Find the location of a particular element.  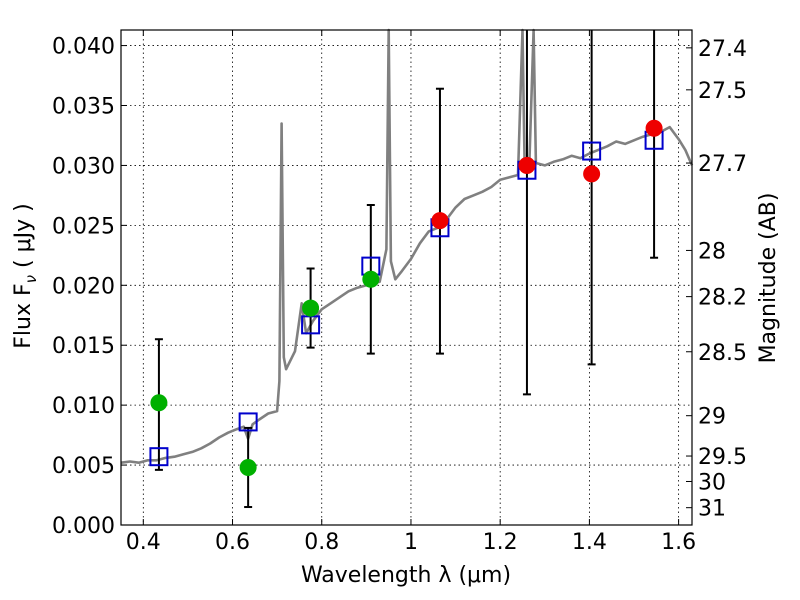

y-tick-label: 0.040 is located at coordinates (83, 47).